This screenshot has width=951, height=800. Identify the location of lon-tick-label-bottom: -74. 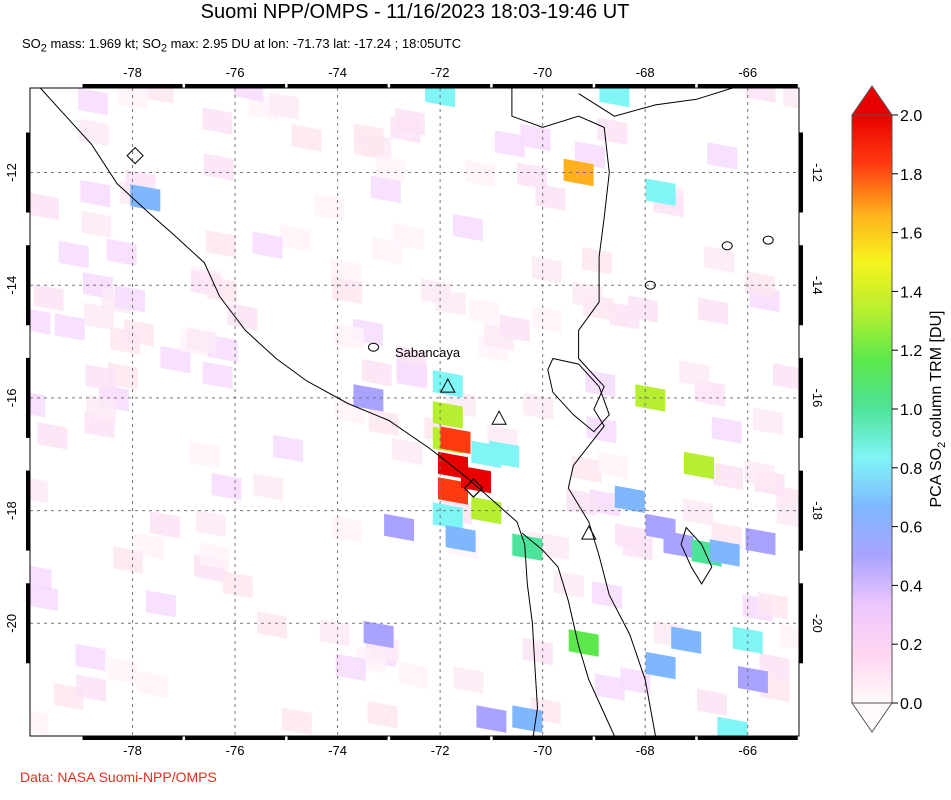
(337, 750).